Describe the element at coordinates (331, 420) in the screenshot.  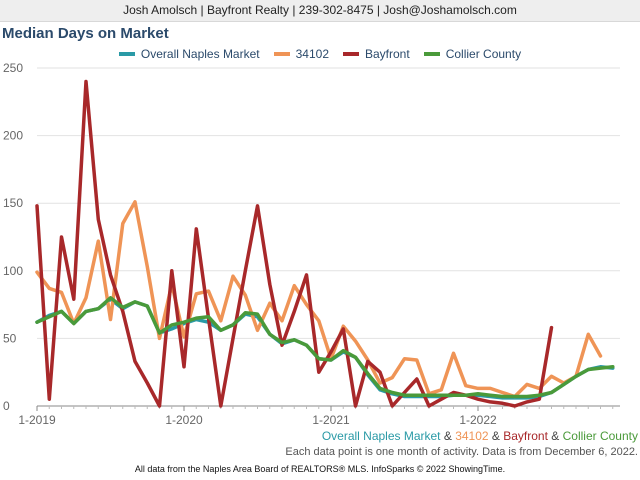
I see `x-tick-label-2: 1-2021` at that location.